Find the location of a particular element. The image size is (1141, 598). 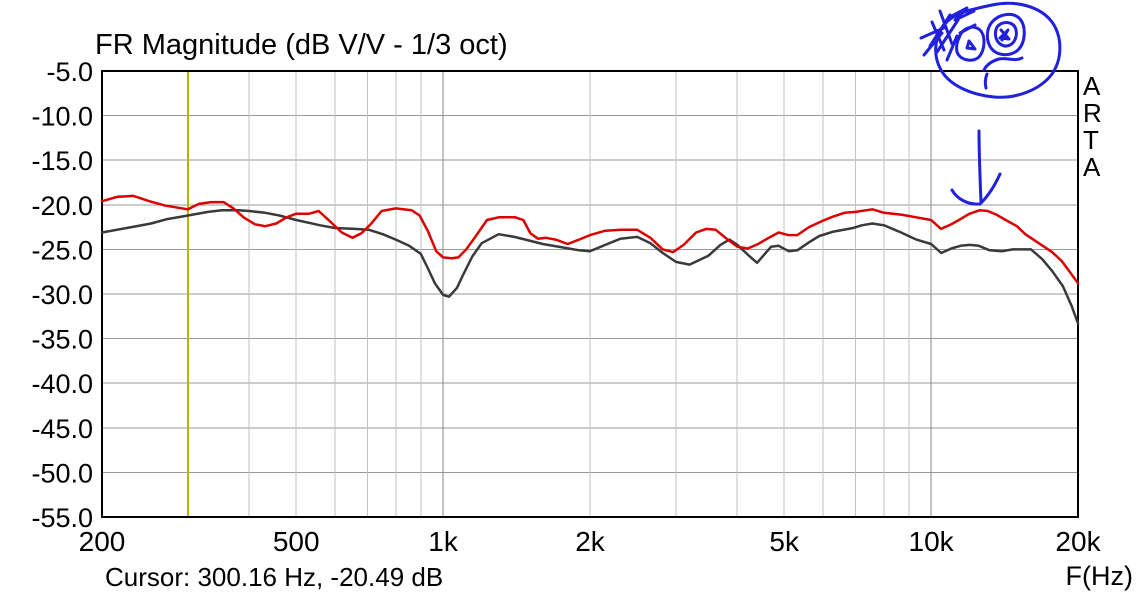

y-axis-tick-label: -5.0 is located at coordinates (69, 72).